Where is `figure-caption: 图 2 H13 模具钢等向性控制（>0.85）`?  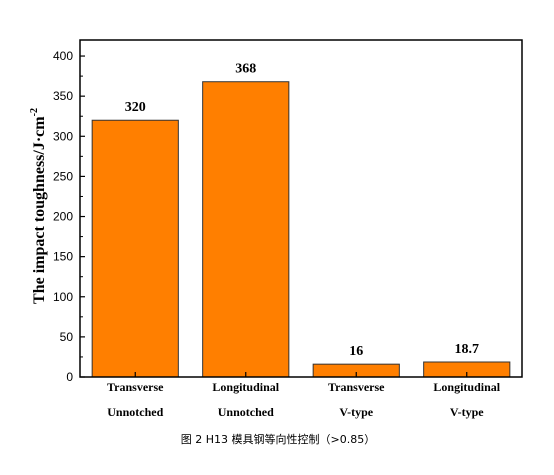
figure-caption: 图 2 H13 模具钢等向性控制（>0.85） is located at coordinates (278, 439).